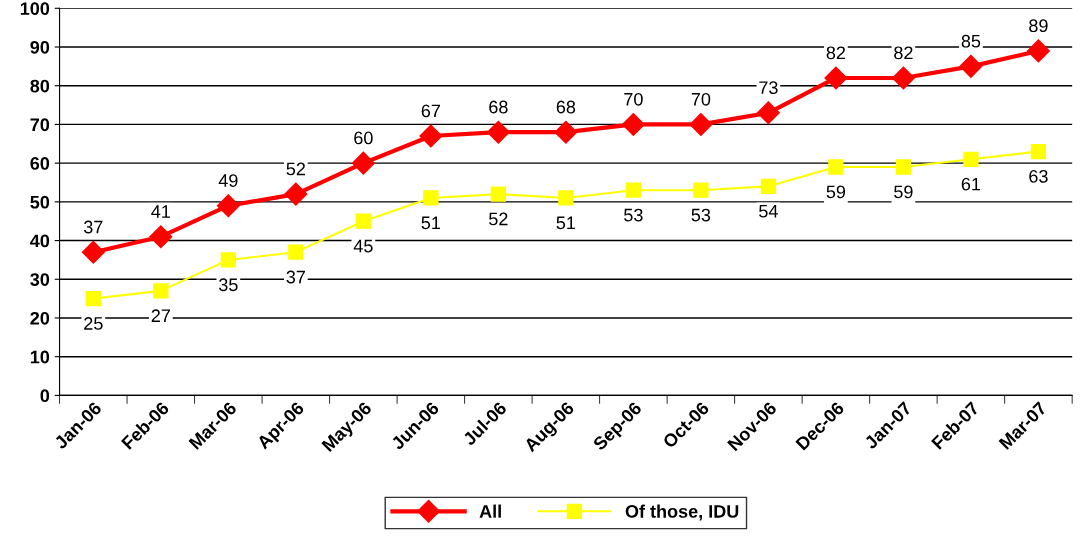 Image resolution: width=1083 pixels, height=553 pixels. What do you see at coordinates (971, 184) in the screenshot?
I see `data-label: 61` at bounding box center [971, 184].